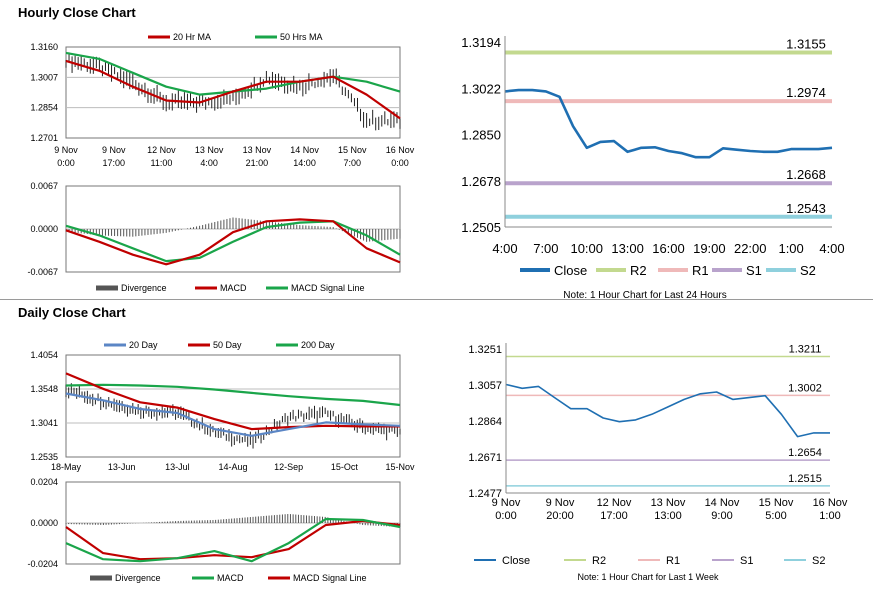 Image resolution: width=873 pixels, height=601 pixels. What do you see at coordinates (304, 150) in the screenshot?
I see `hourly-price-x-tick-date: 14 Nov` at bounding box center [304, 150].